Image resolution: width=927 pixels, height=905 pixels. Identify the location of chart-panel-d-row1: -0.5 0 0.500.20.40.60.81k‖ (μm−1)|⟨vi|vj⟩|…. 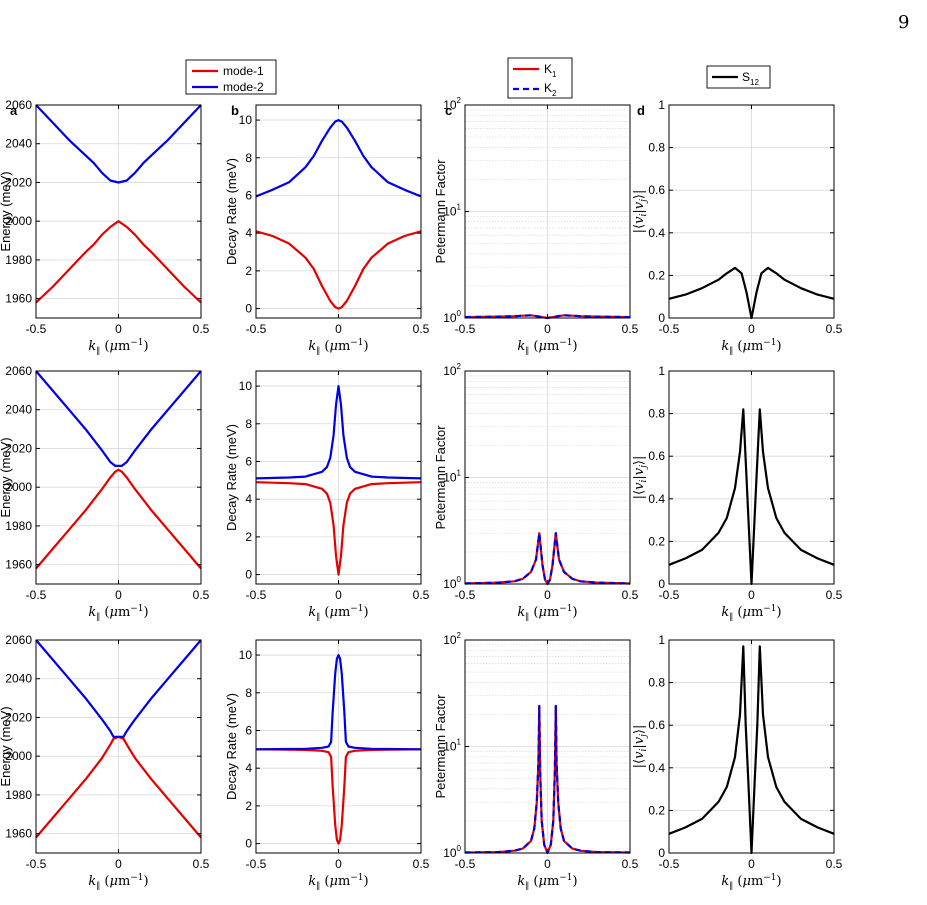
(737, 226).